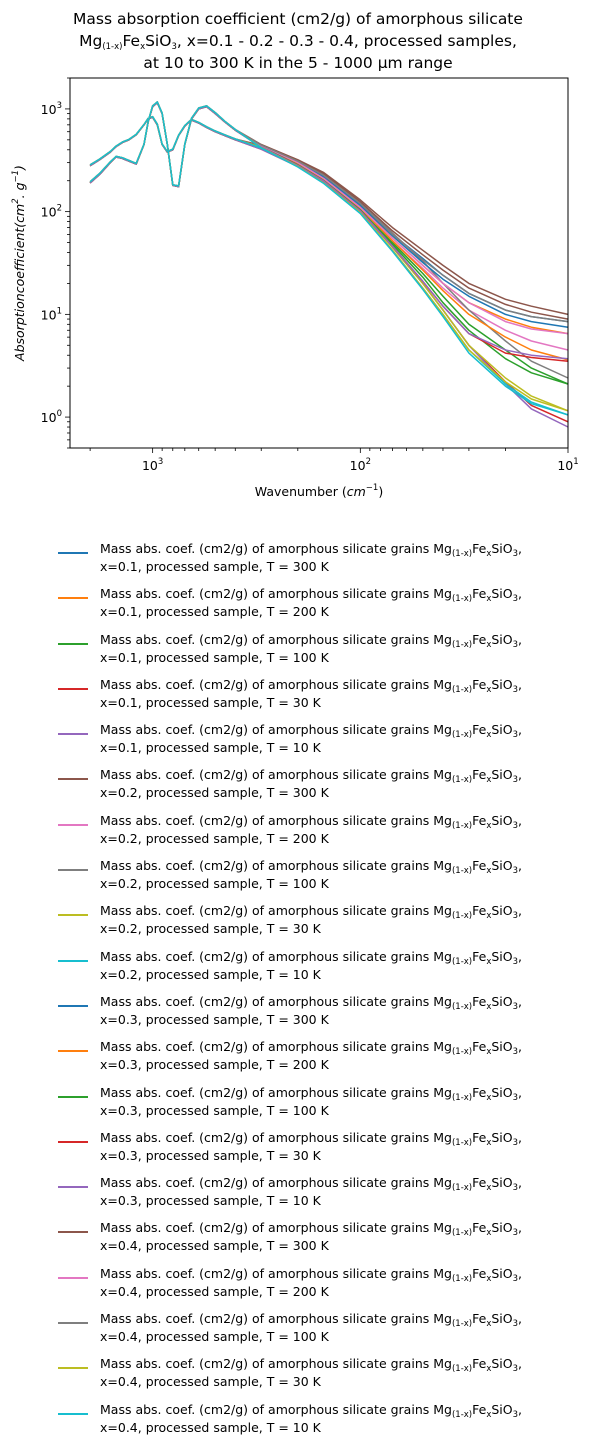 This screenshot has height=1446, width=596. What do you see at coordinates (311, 884) in the screenshot?
I see `legend-label-suffix: x=0.2, processed sample, T = 100 K` at bounding box center [311, 884].